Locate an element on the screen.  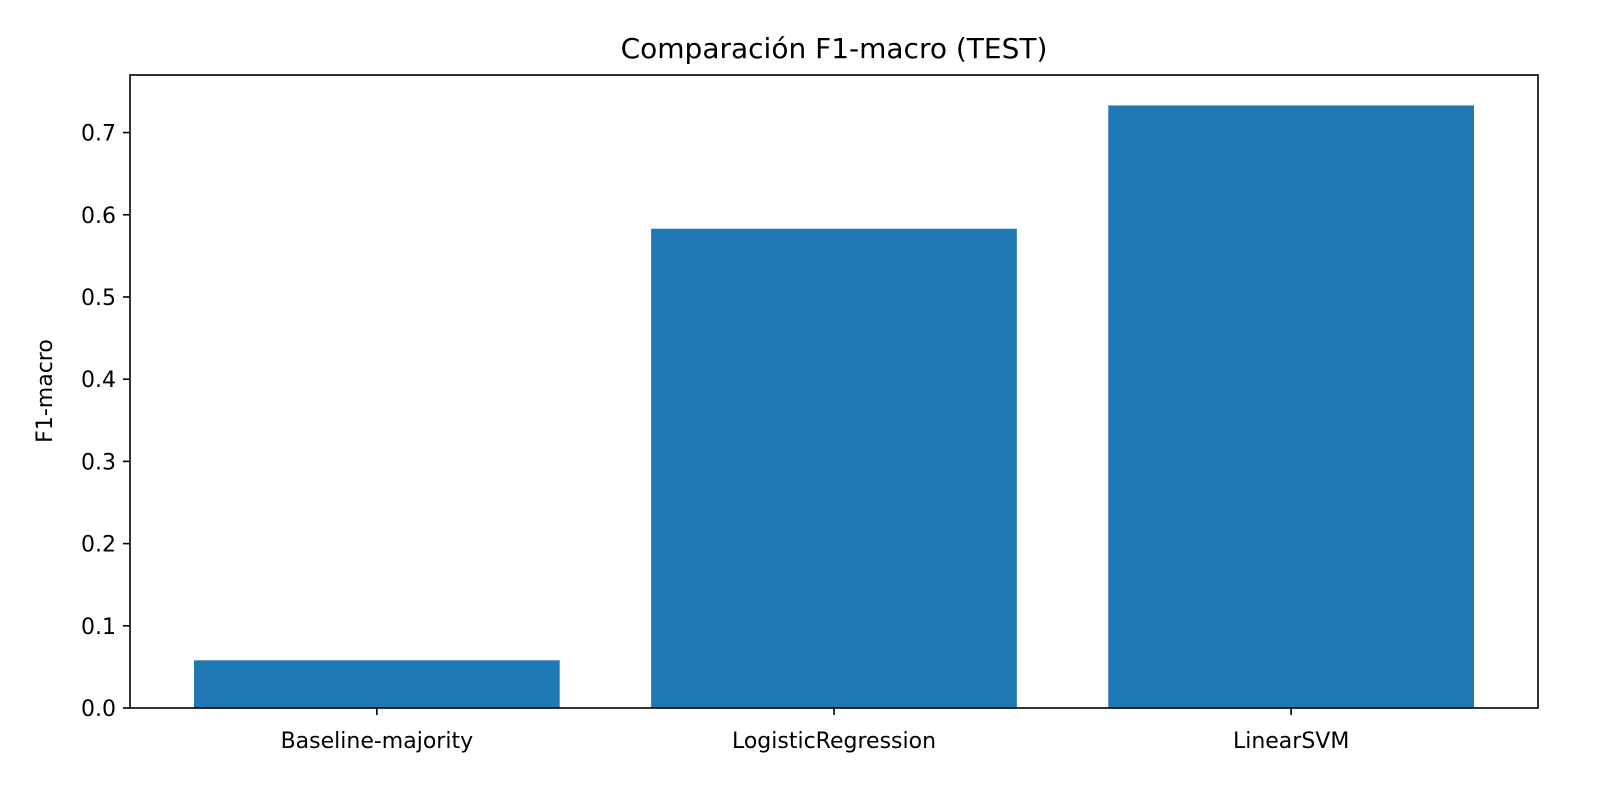
y-tick-label: 0.5 is located at coordinates (98, 298).